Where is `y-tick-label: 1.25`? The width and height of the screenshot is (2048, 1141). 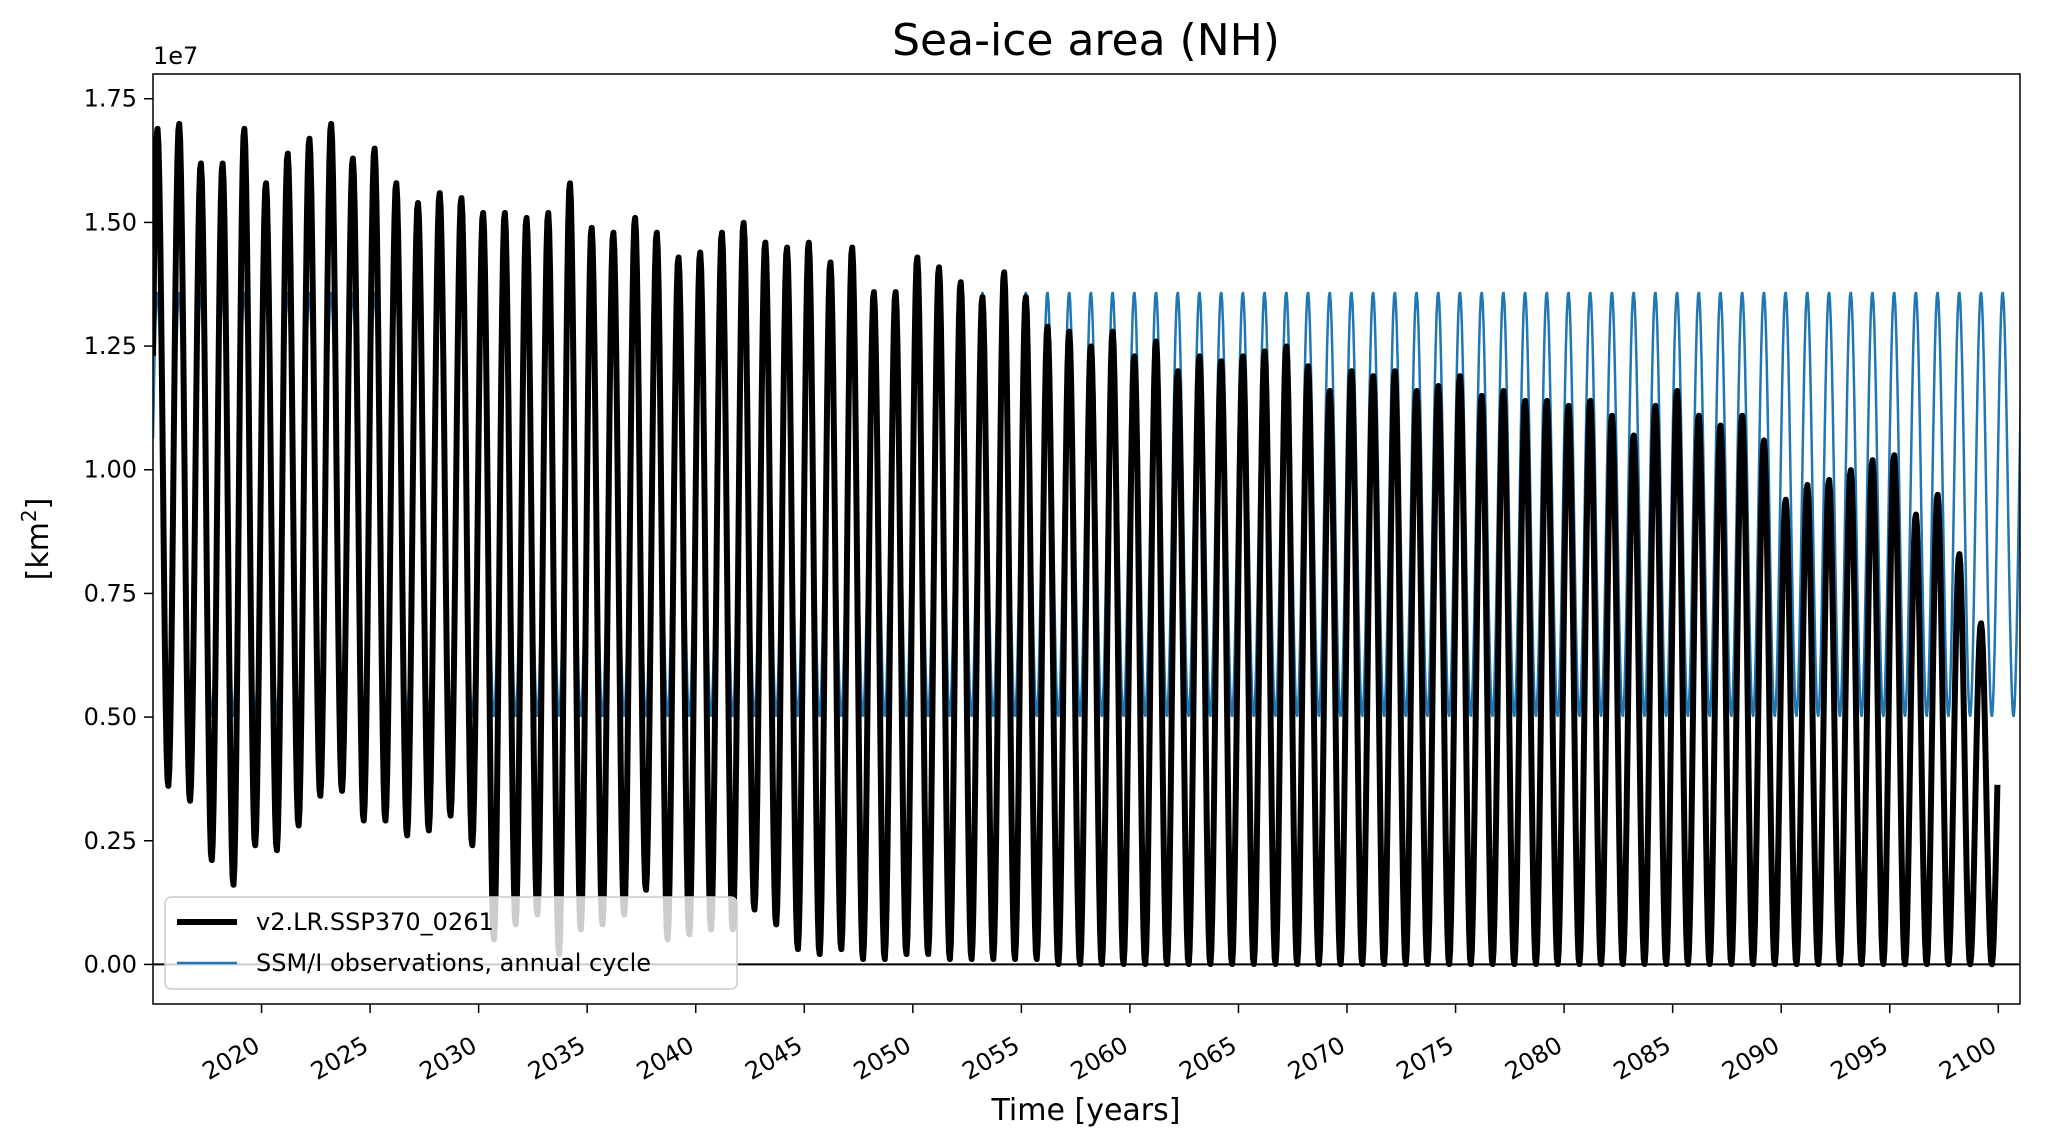
y-tick-label: 1.25 is located at coordinates (110, 346).